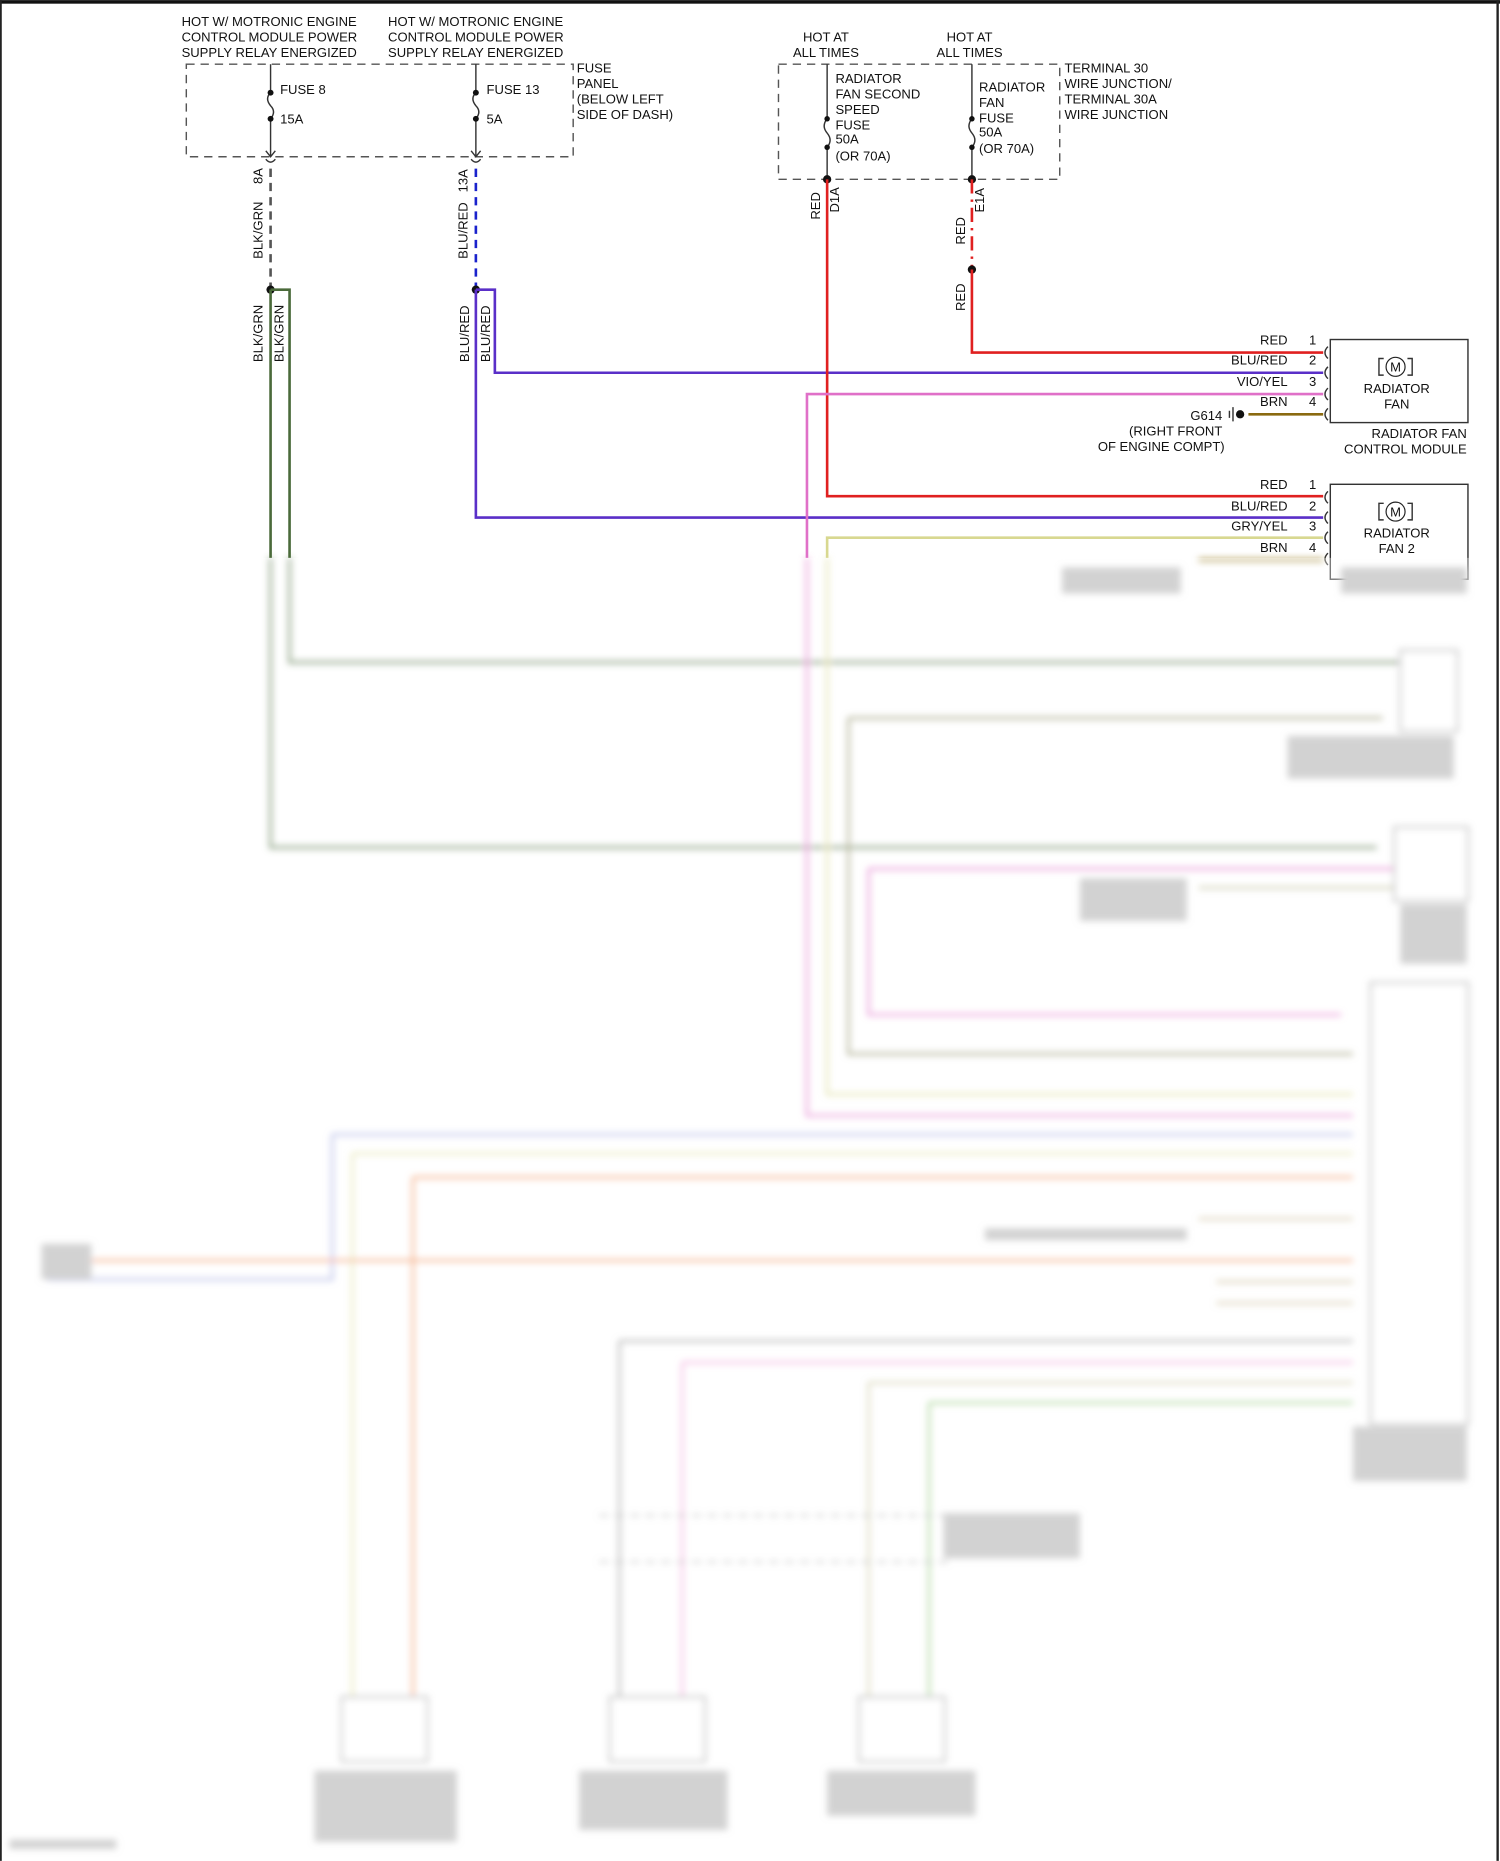 The image size is (1500, 1861). I want to click on fuse-8: FUSE 8 15A, so click(295, 113).